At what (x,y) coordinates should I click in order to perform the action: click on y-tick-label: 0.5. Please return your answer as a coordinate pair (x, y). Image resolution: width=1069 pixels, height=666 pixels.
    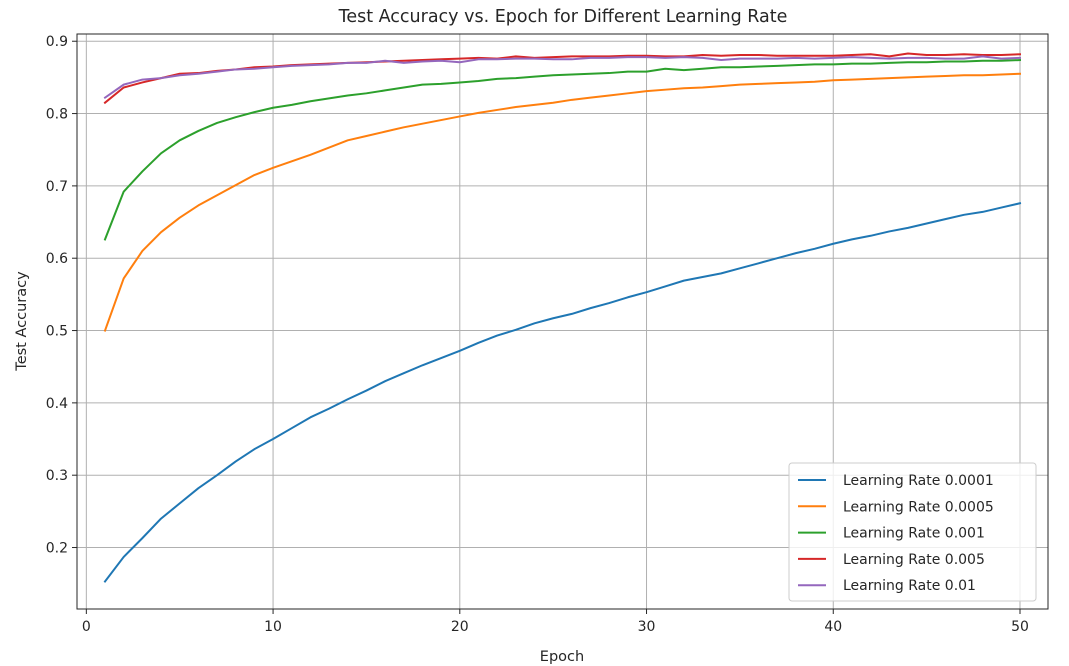
    Looking at the image, I should click on (57, 332).